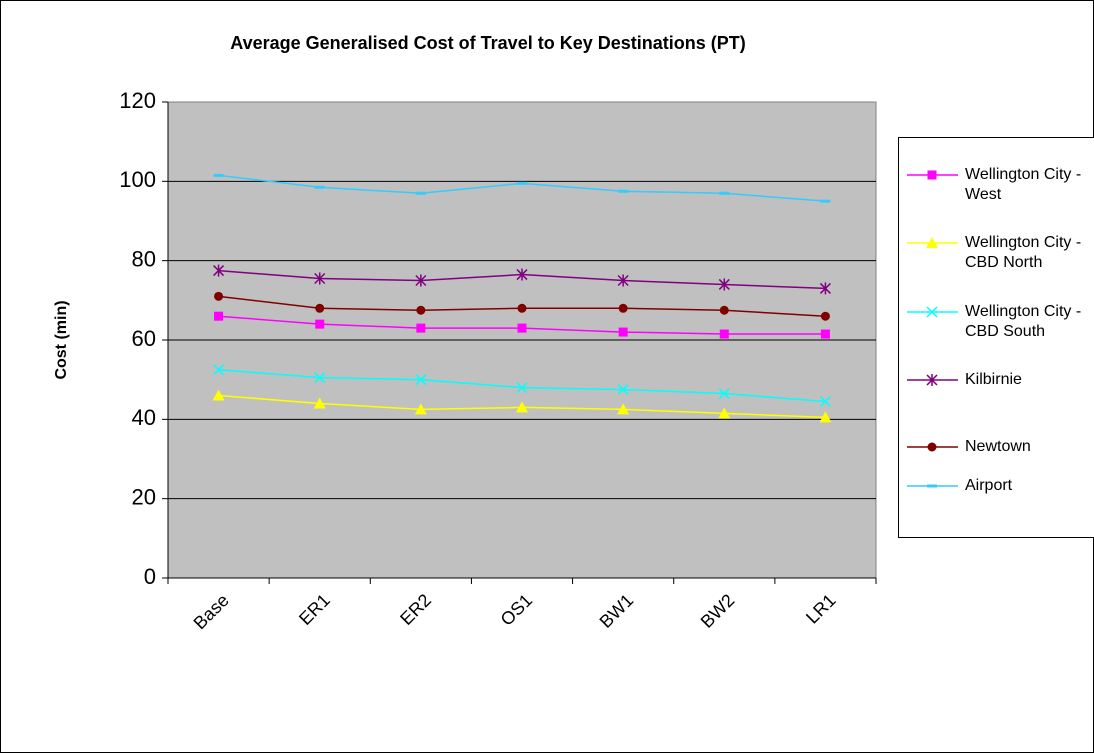 This screenshot has height=753, width=1094. What do you see at coordinates (61, 339) in the screenshot?
I see `y-axis-label: Cost (min)` at bounding box center [61, 339].